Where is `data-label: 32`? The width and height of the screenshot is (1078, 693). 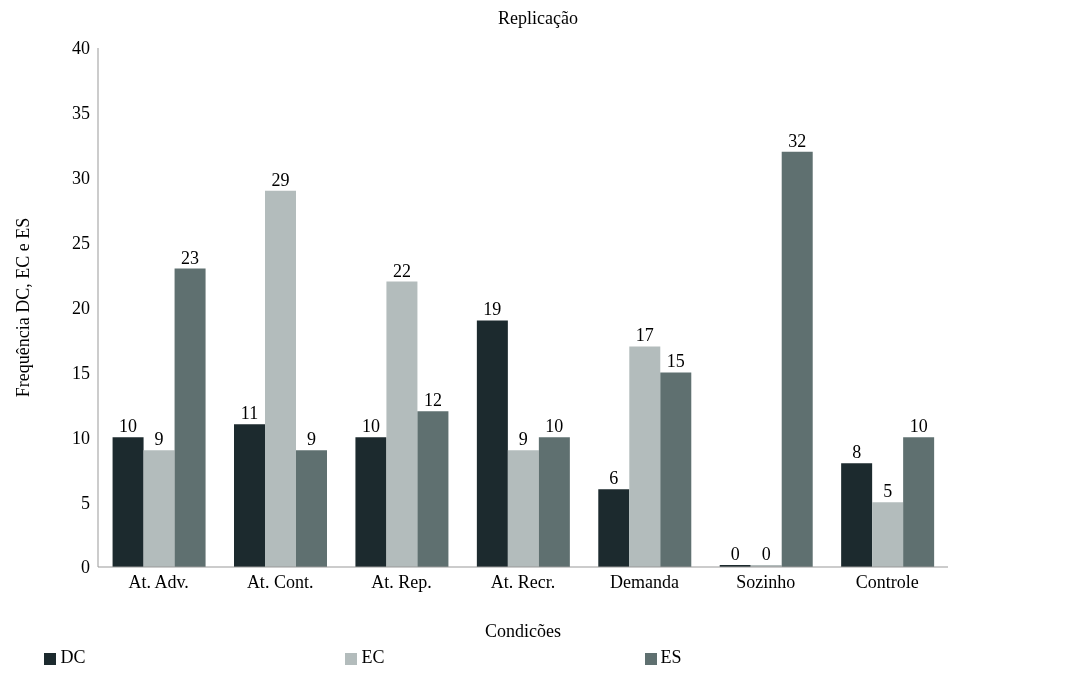 data-label: 32 is located at coordinates (797, 140).